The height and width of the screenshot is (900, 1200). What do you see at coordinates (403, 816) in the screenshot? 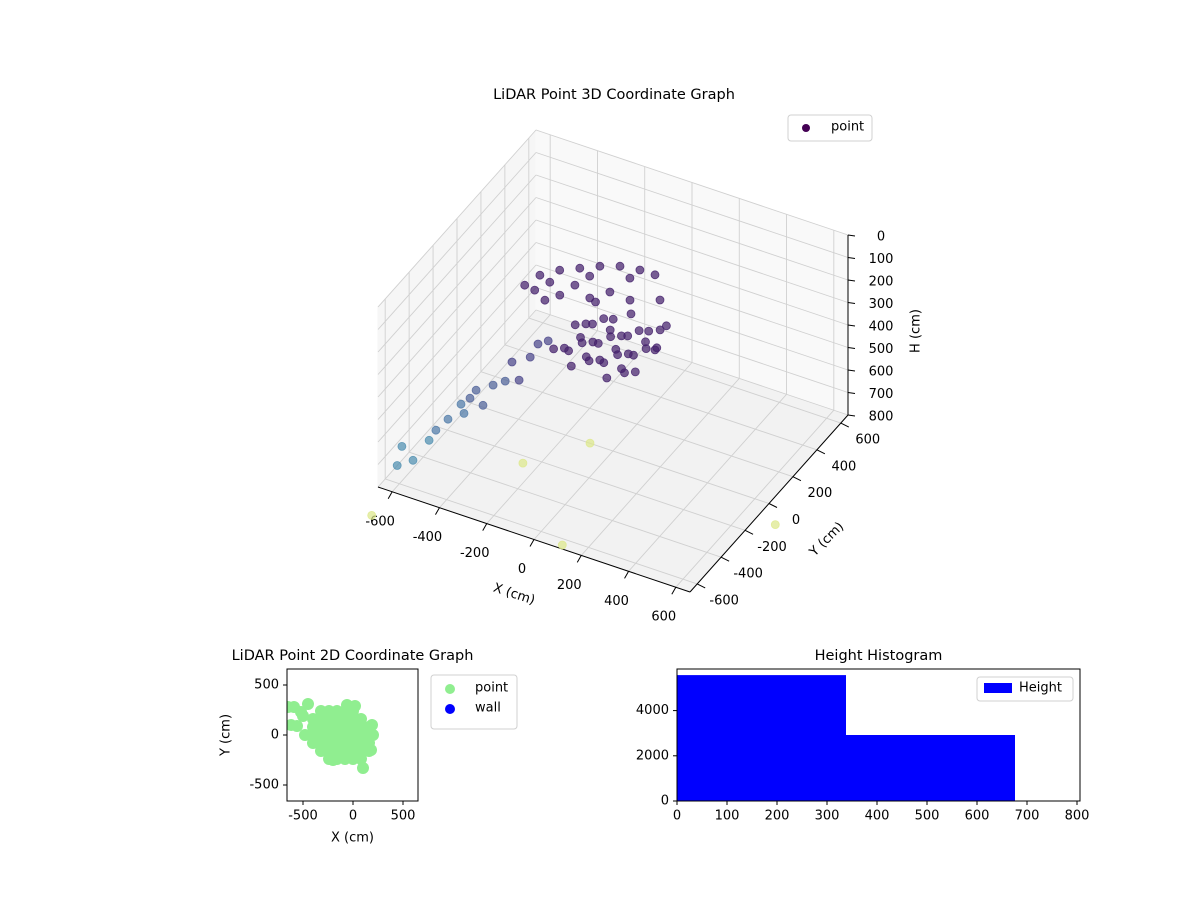
I see `x-tick-label: 500` at bounding box center [403, 816].